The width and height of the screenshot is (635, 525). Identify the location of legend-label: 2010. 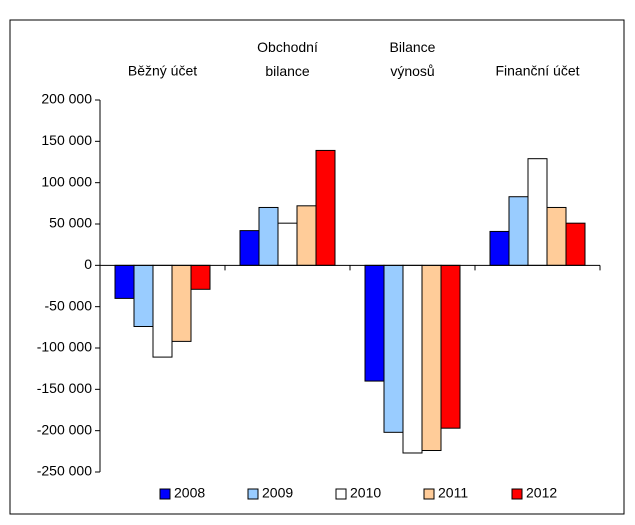
(365, 493).